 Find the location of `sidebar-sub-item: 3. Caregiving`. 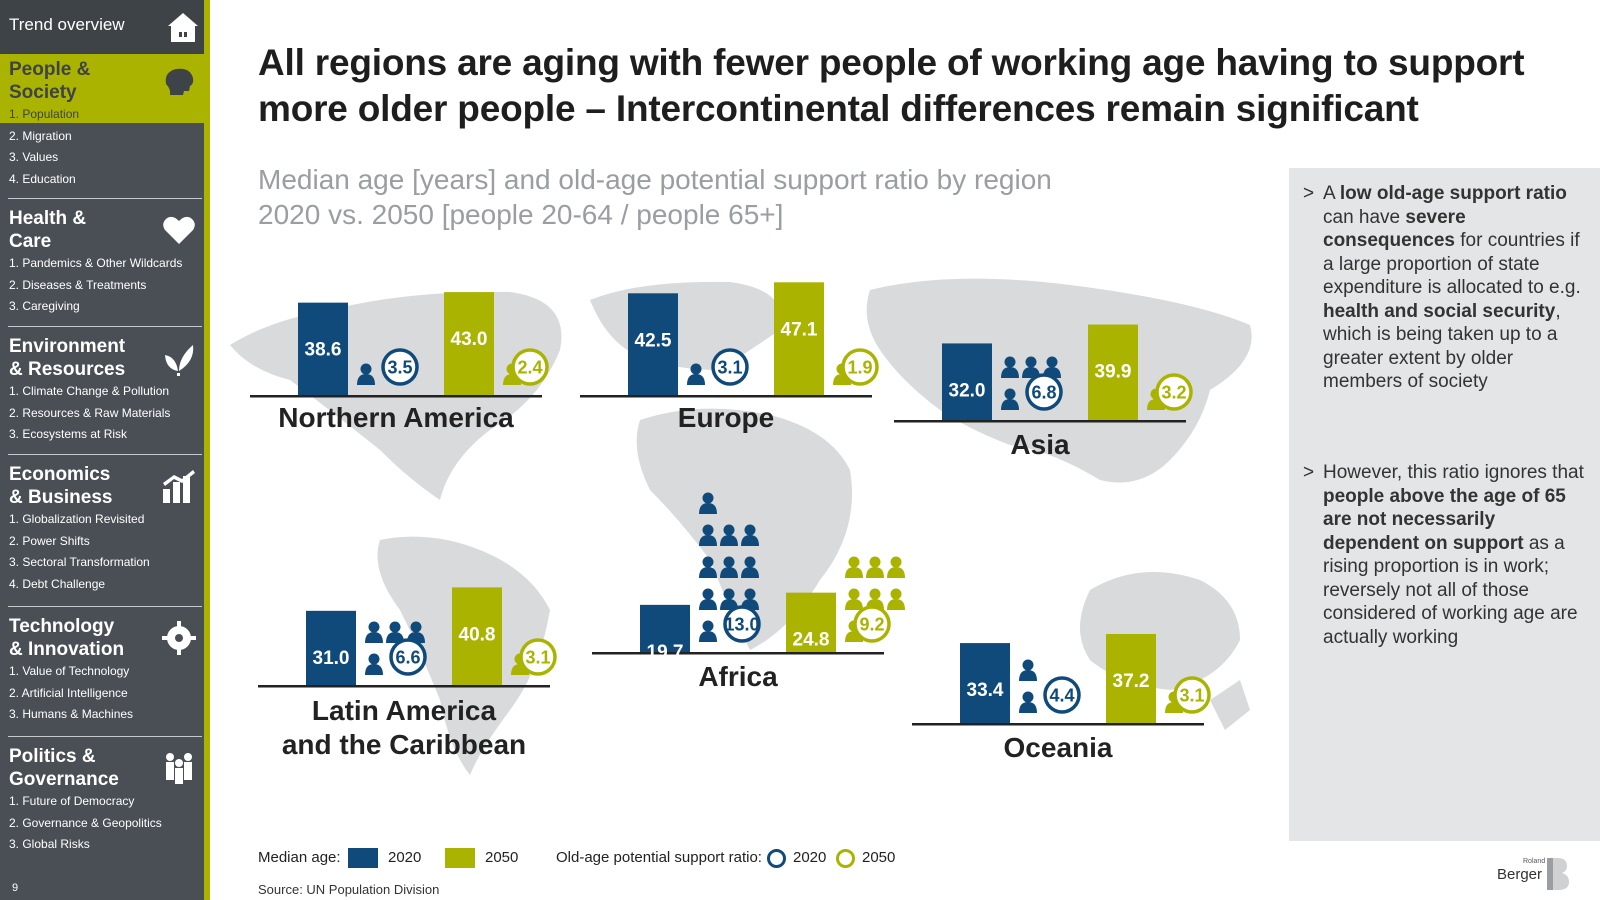

sidebar-sub-item: 3. Caregiving is located at coordinates (44, 306).